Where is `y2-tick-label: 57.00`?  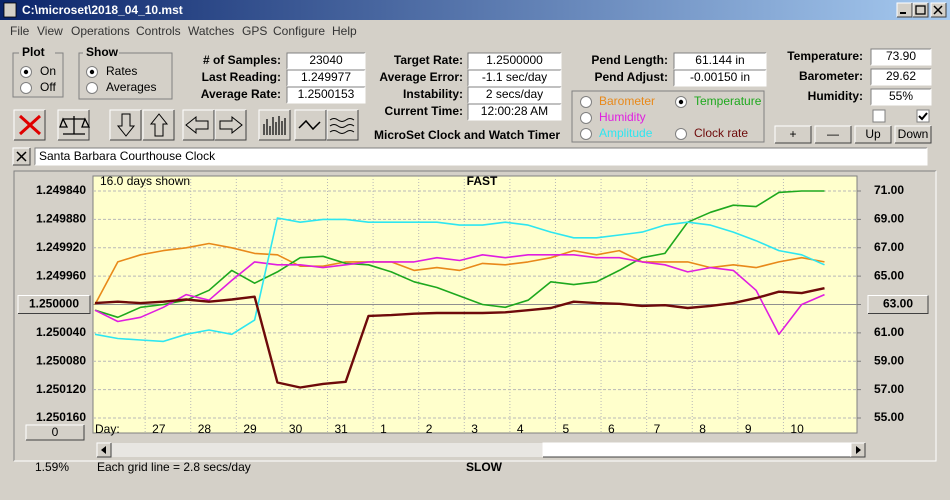
y2-tick-label: 57.00 is located at coordinates (889, 389).